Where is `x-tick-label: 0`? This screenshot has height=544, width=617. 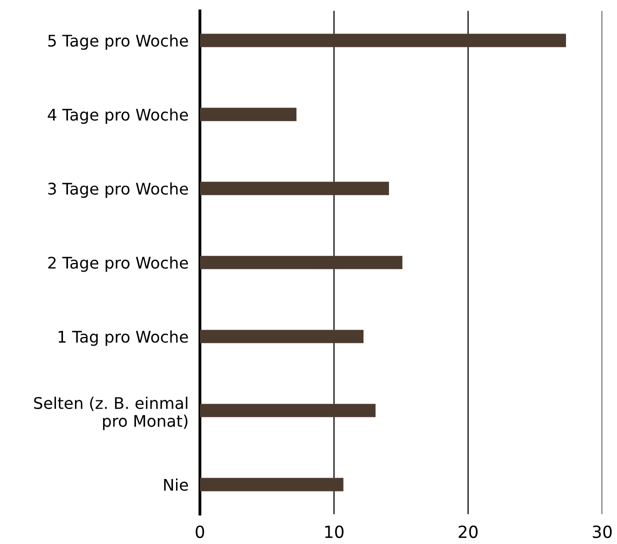 x-tick-label: 0 is located at coordinates (200, 531).